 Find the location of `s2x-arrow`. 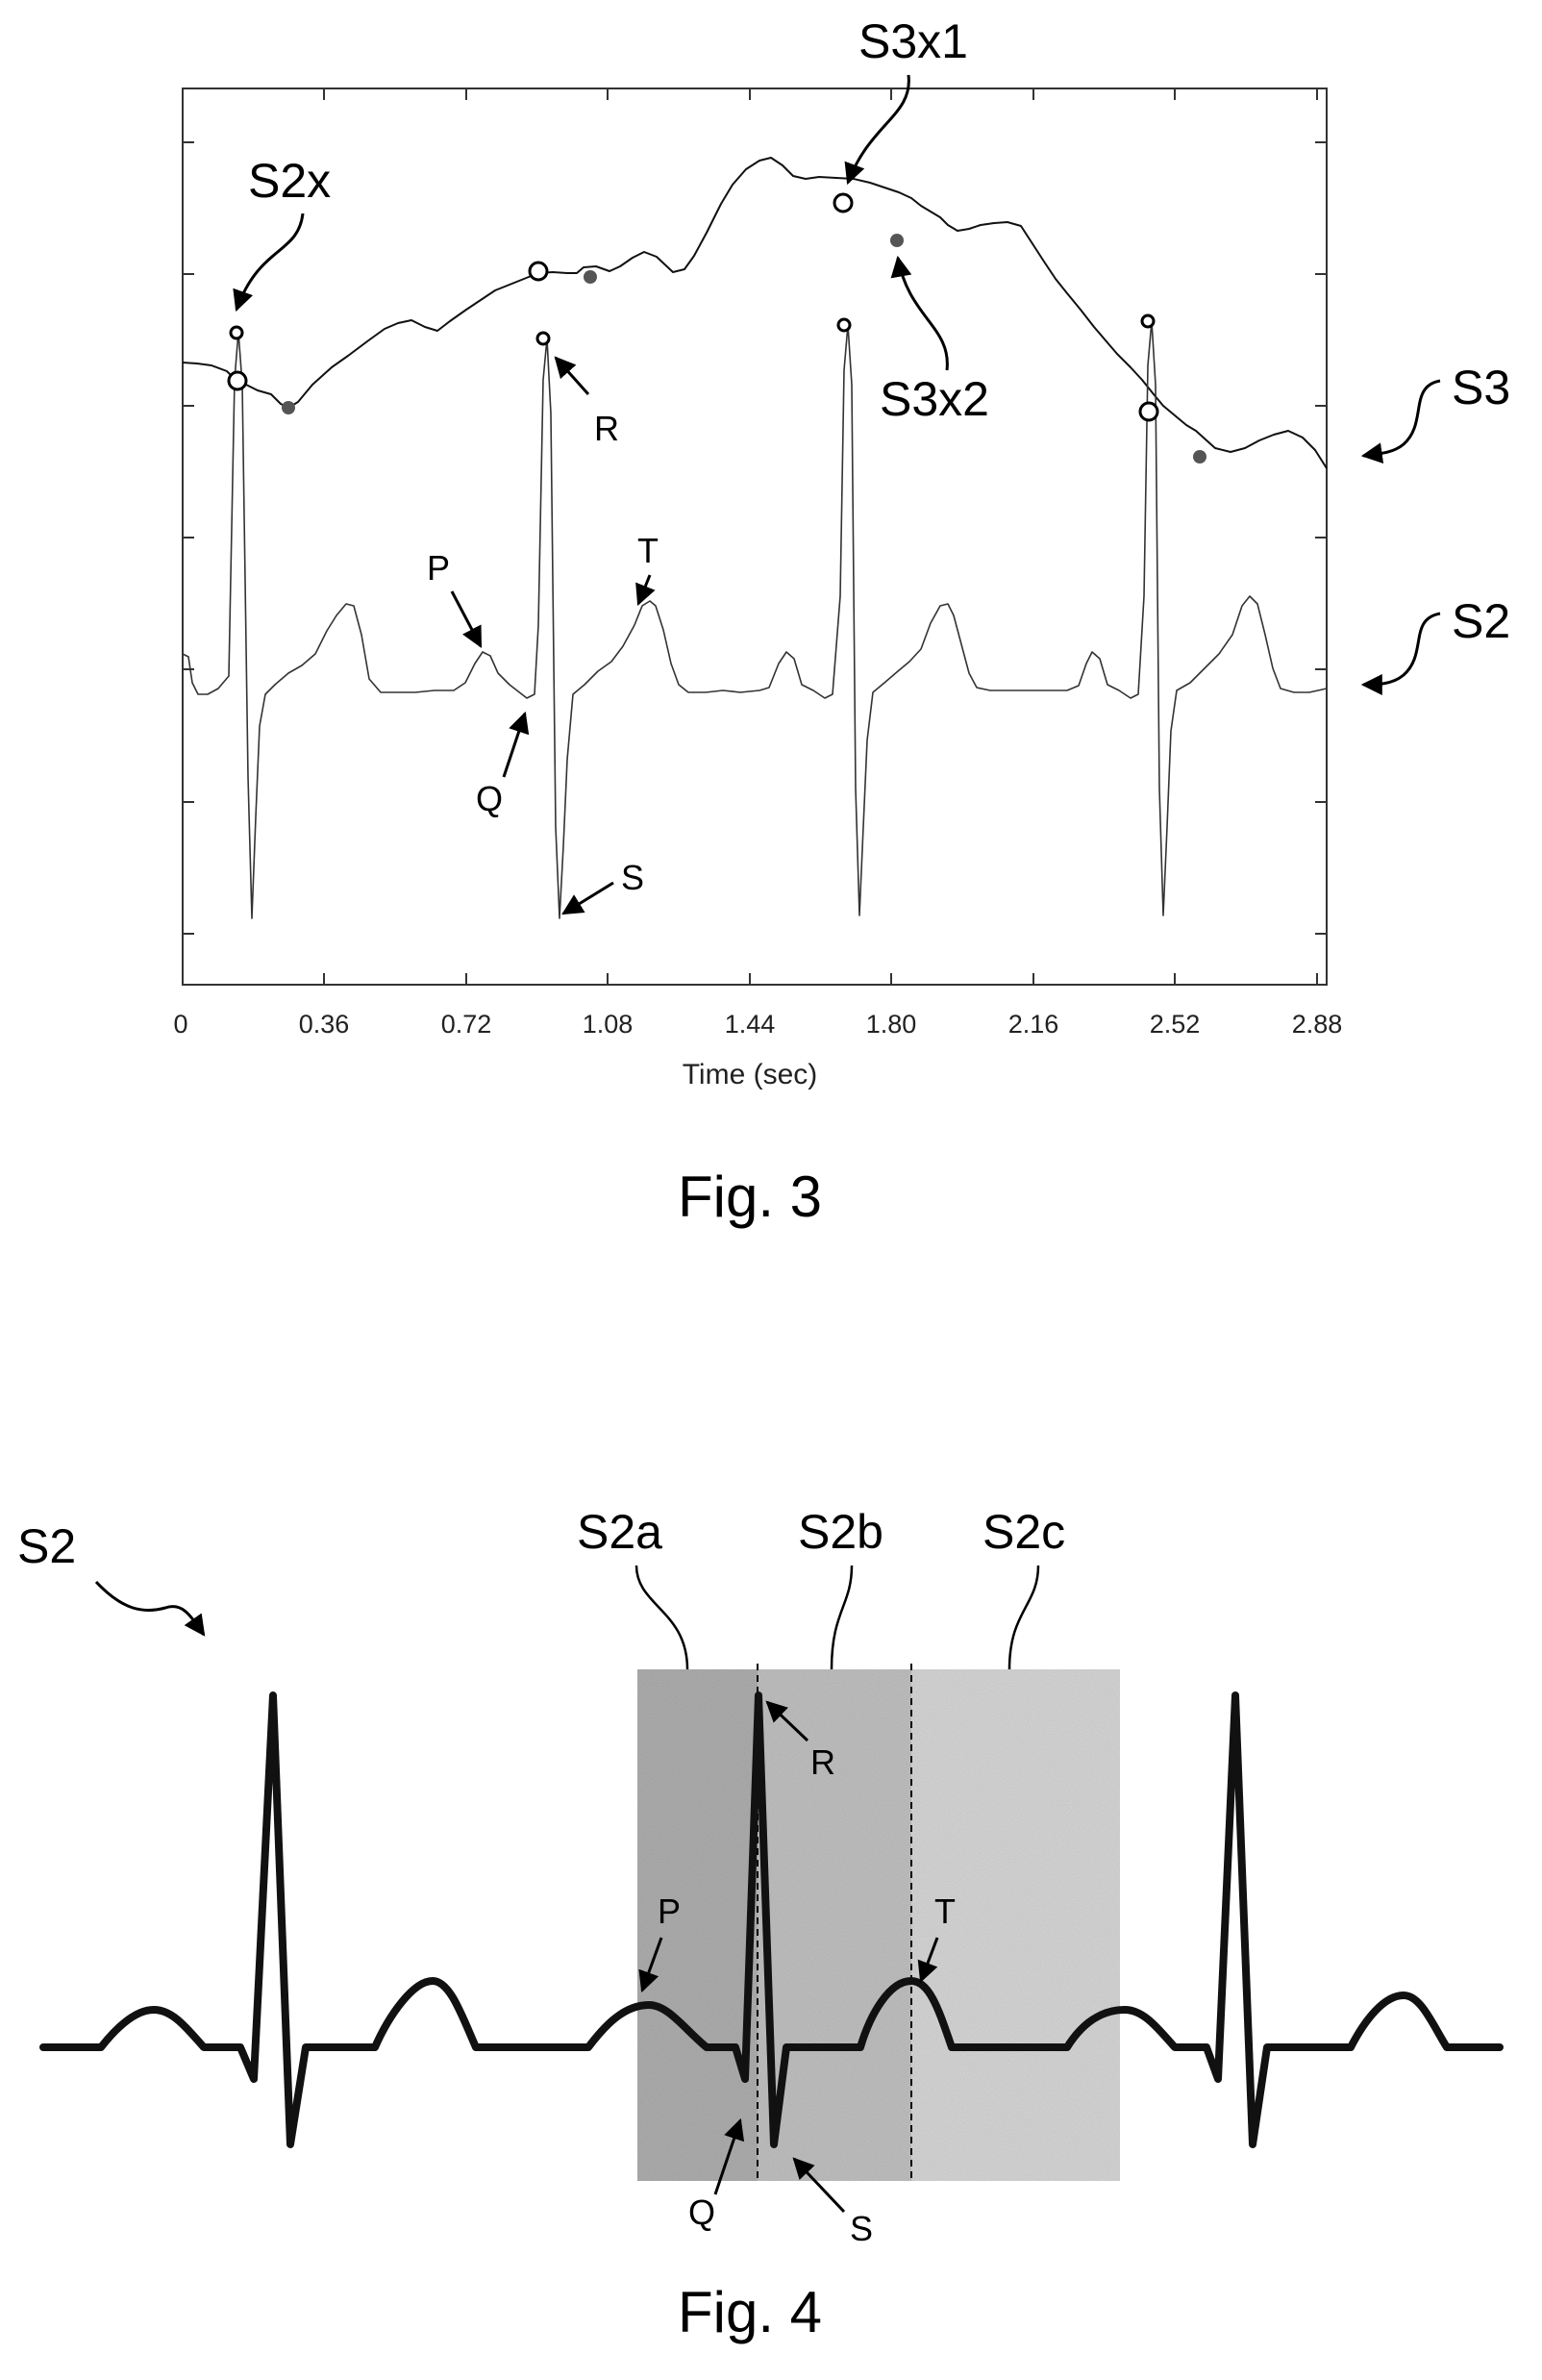

s2x-arrow is located at coordinates (269, 263).